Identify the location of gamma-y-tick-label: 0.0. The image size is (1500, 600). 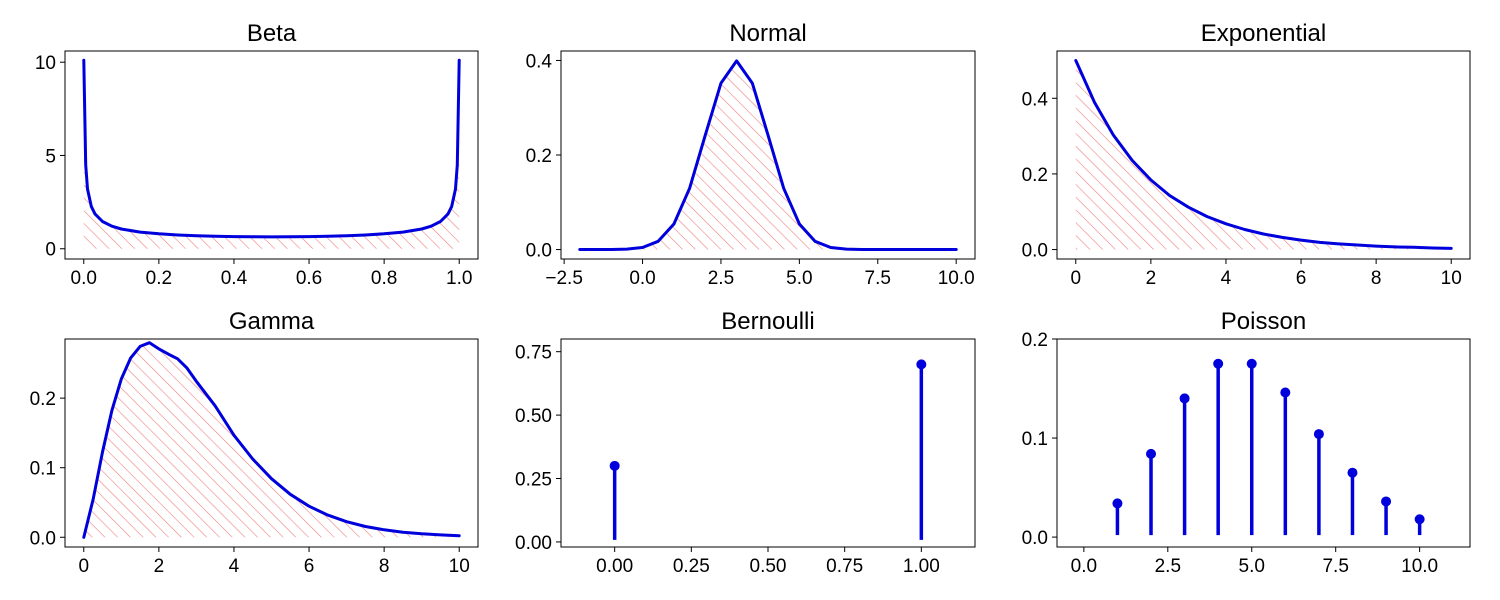
(43, 538).